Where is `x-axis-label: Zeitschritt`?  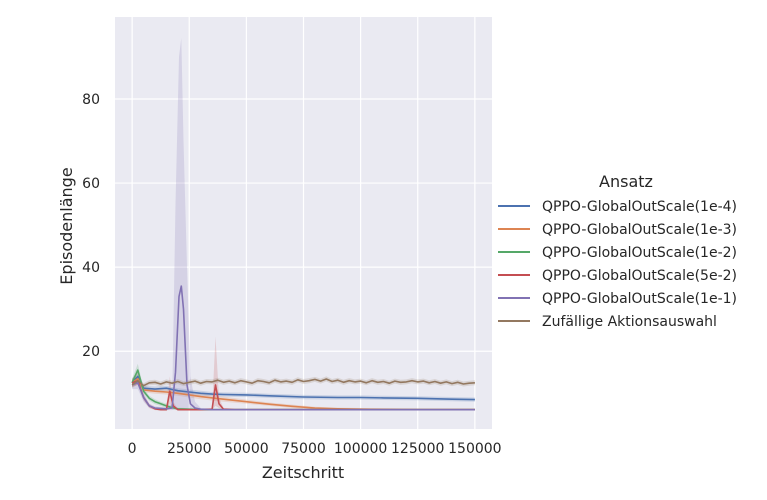
x-axis-label: Zeitschritt is located at coordinates (303, 472).